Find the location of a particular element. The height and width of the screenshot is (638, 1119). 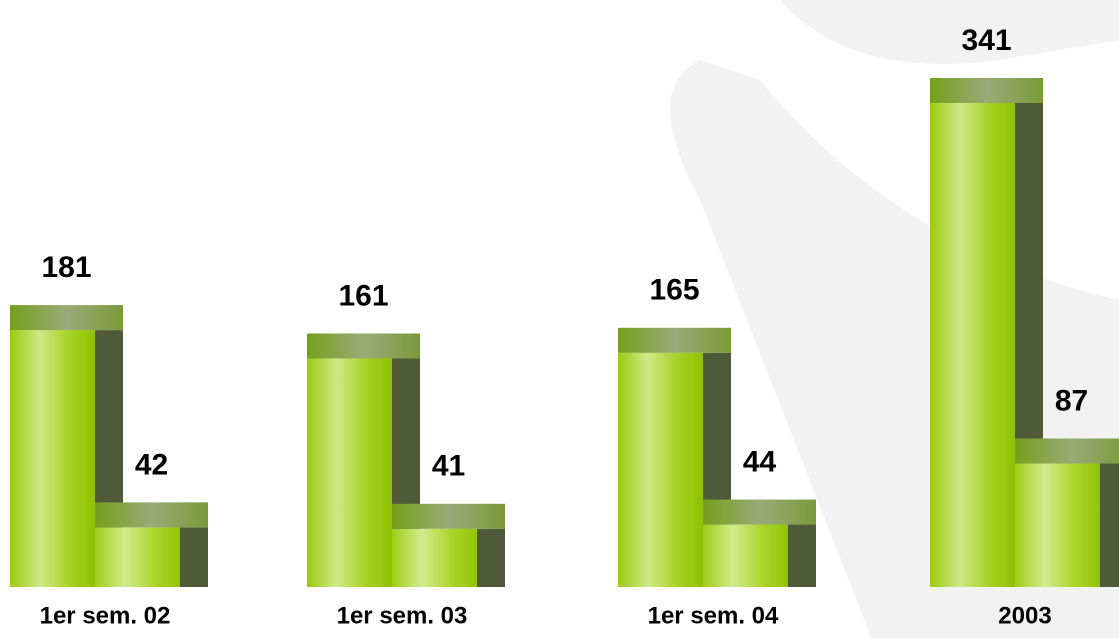

value-label: 181 is located at coordinates (66, 267).